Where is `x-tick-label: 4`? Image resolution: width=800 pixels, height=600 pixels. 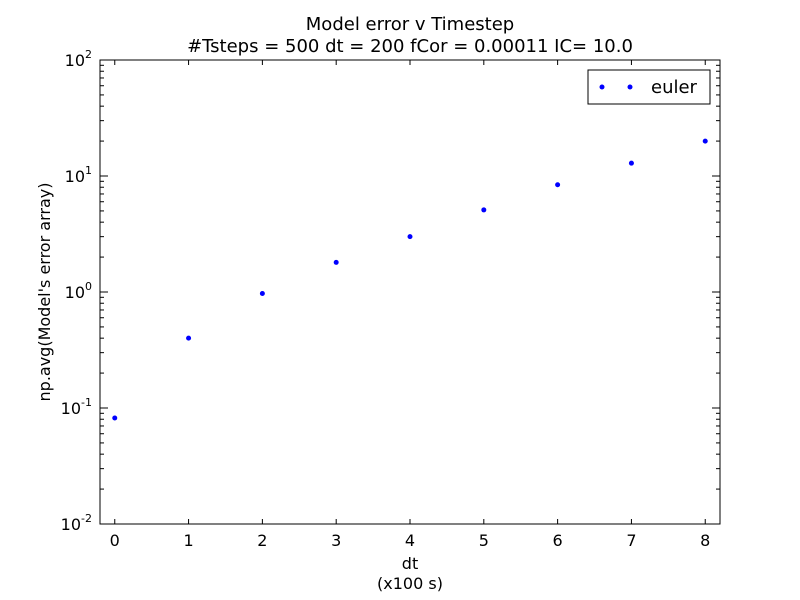 x-tick-label: 4 is located at coordinates (410, 540).